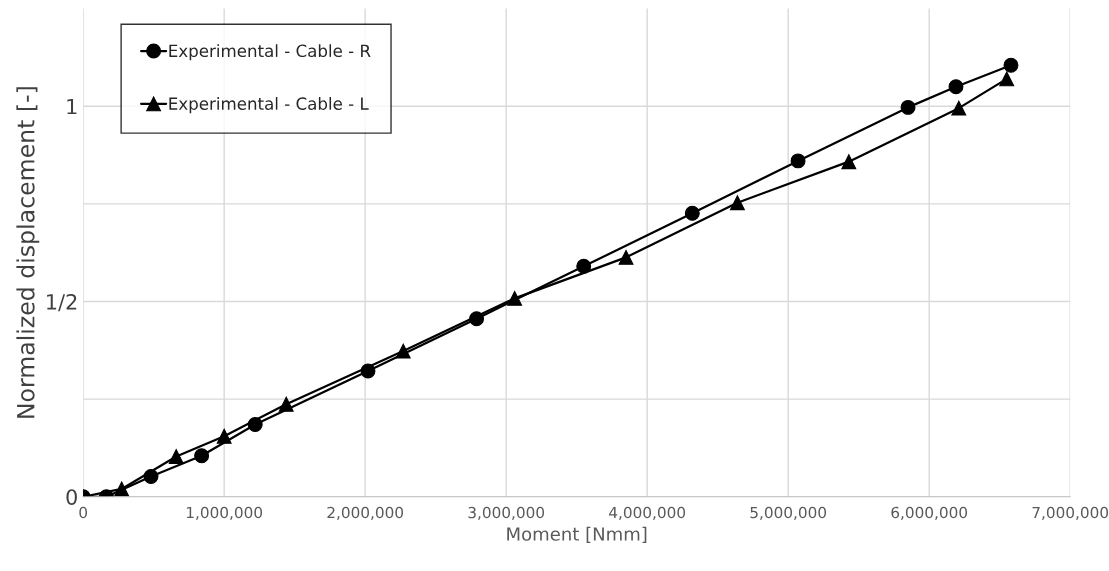 The height and width of the screenshot is (571, 1109). Describe the element at coordinates (83, 512) in the screenshot. I see `x-tick-label: 0` at that location.